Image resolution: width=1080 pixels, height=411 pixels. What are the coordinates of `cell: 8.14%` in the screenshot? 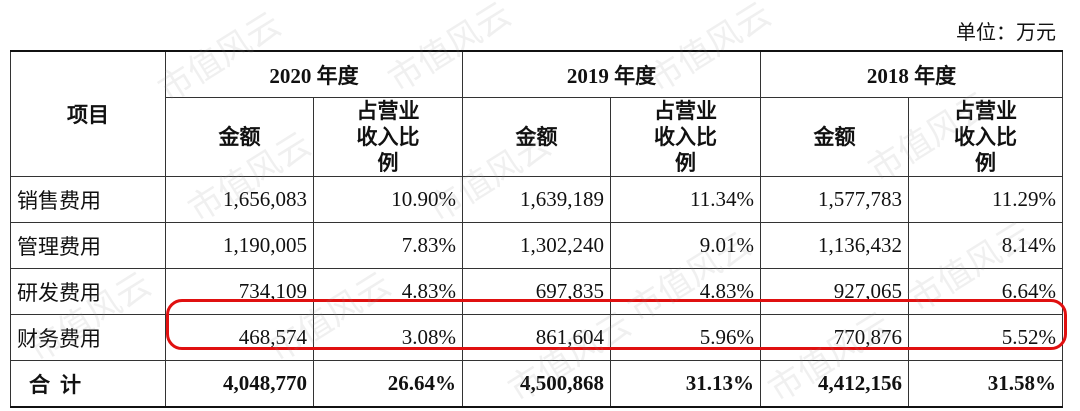 It's located at (985, 245).